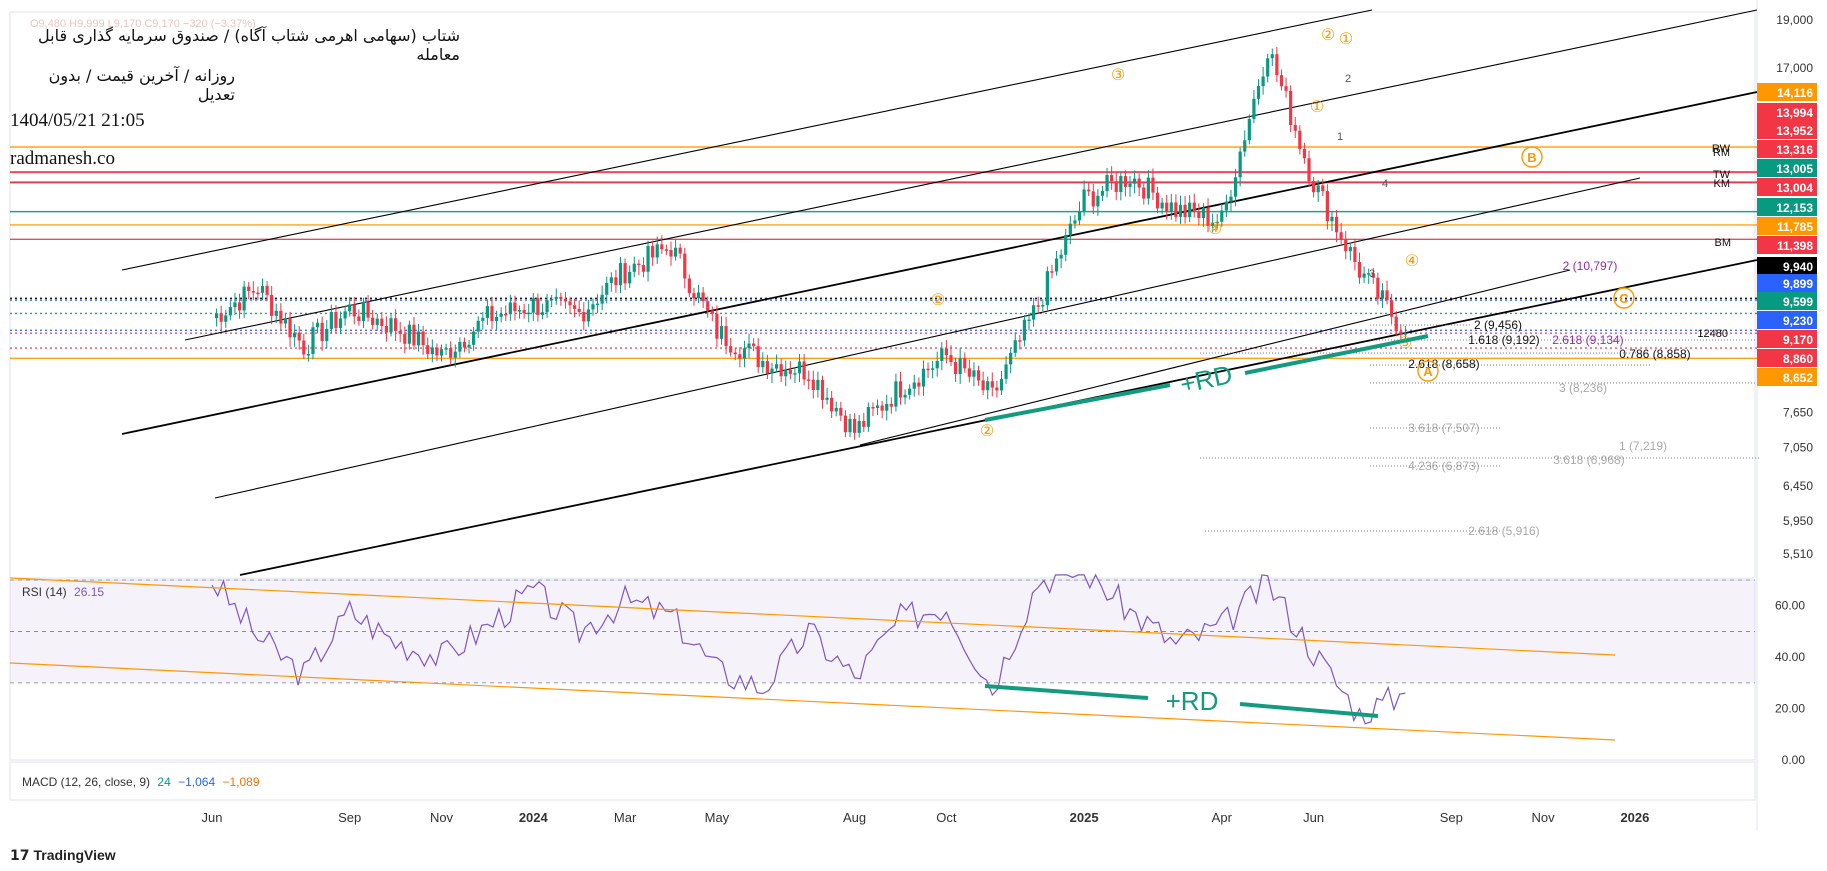 This screenshot has height=871, width=1827. Describe the element at coordinates (63, 855) in the screenshot. I see `tradingview-logo: 𝟭𝟳 TradingView` at that location.